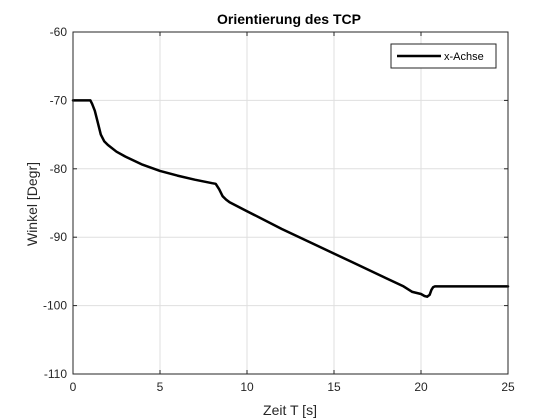 The height and width of the screenshot is (420, 560). Describe the element at coordinates (160, 387) in the screenshot. I see `x-tick-label: 5` at that location.